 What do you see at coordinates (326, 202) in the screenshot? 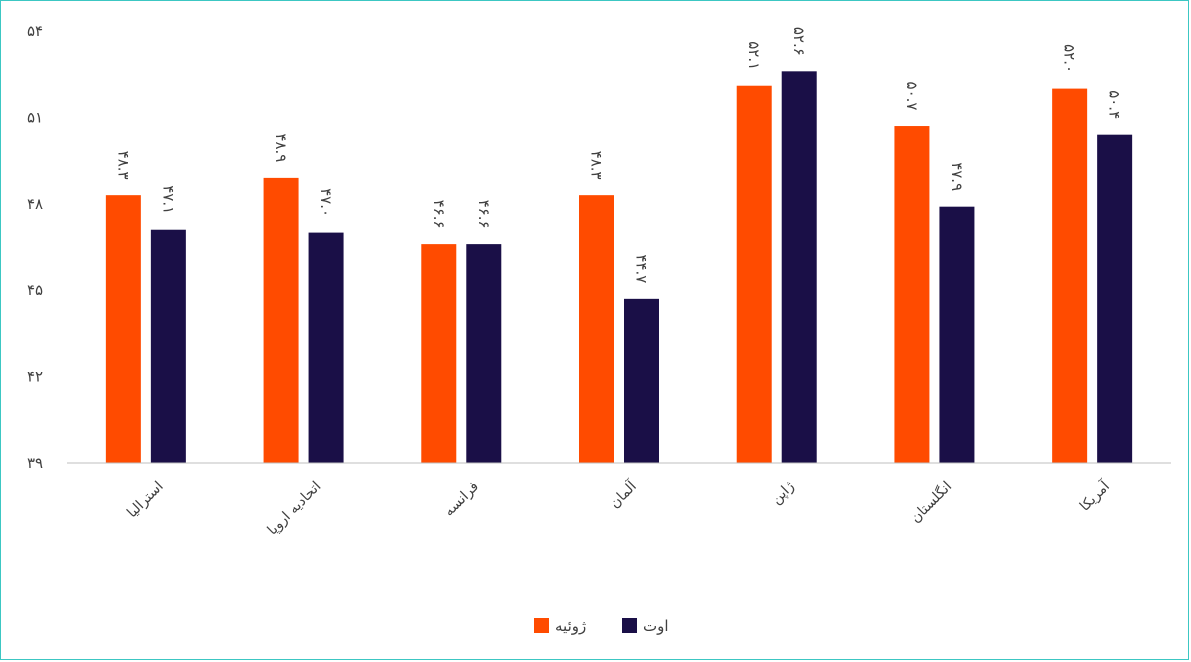
I see `data-label: ۴۷.۰` at bounding box center [326, 202].